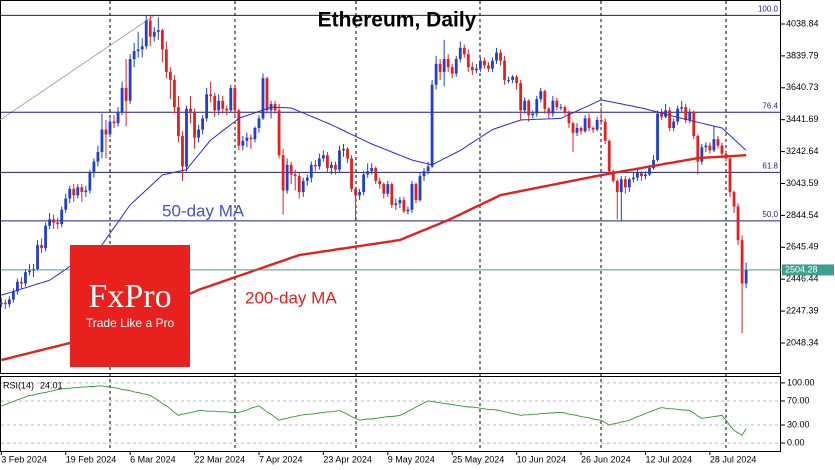 This screenshot has height=470, width=835. I want to click on rsi-name: RSI(14), so click(18, 385).